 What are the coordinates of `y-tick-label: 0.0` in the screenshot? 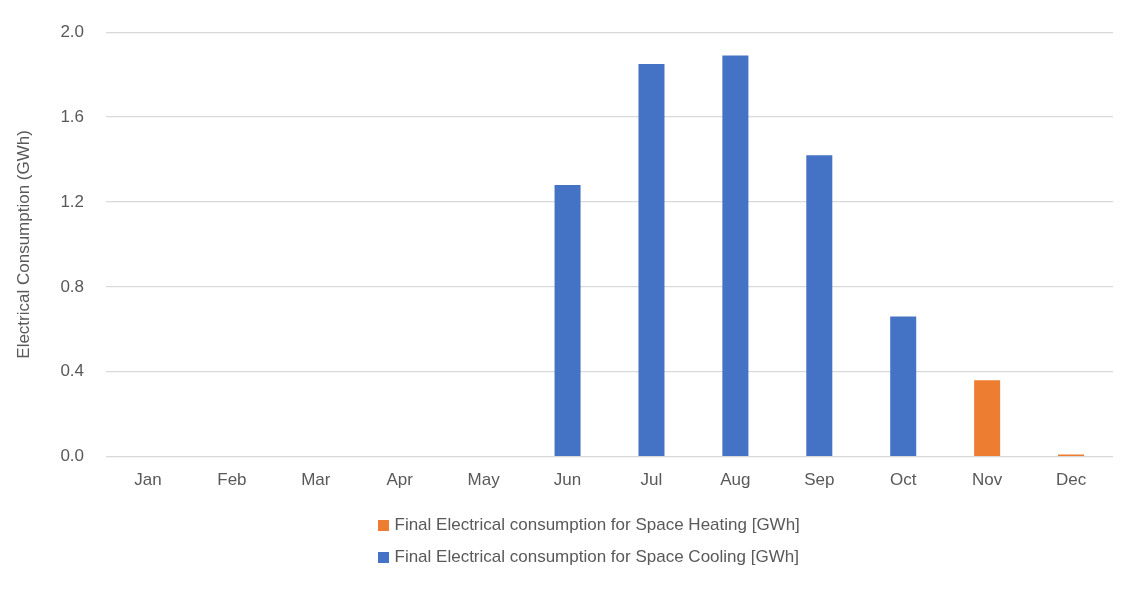 It's located at (72, 456).